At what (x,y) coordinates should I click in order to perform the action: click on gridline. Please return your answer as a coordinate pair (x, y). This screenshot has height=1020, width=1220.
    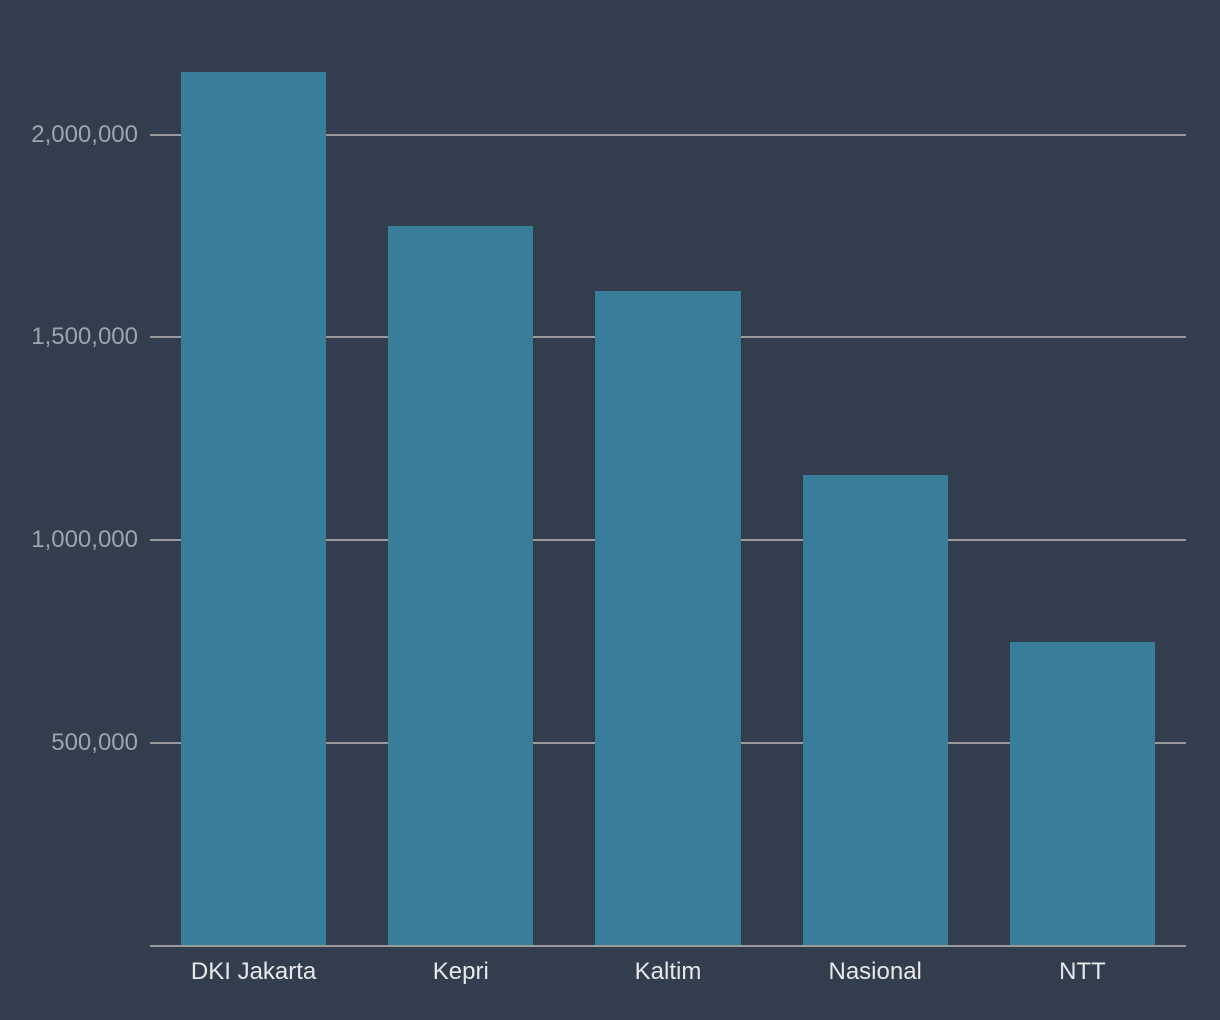
    Looking at the image, I should click on (668, 134).